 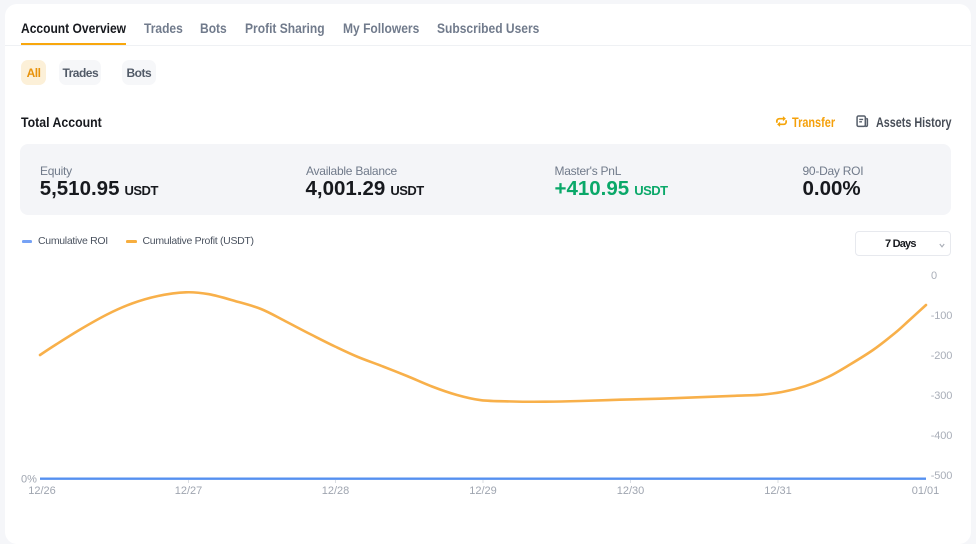 What do you see at coordinates (336, 491) in the screenshot?
I see `svg-text: 12/28` at bounding box center [336, 491].